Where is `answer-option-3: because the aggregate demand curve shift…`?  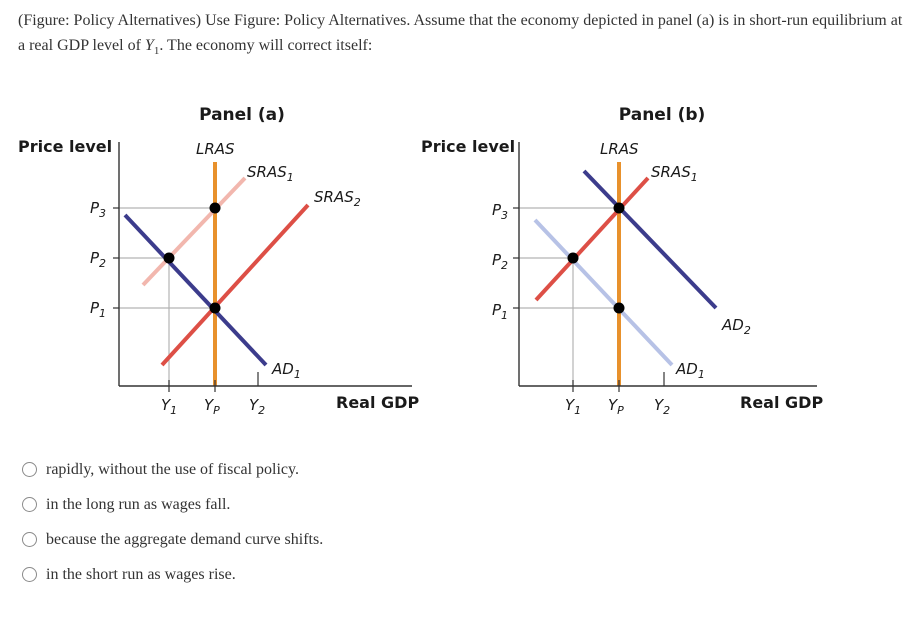 answer-option-3: because the aggregate demand curve shift… is located at coordinates (172, 539).